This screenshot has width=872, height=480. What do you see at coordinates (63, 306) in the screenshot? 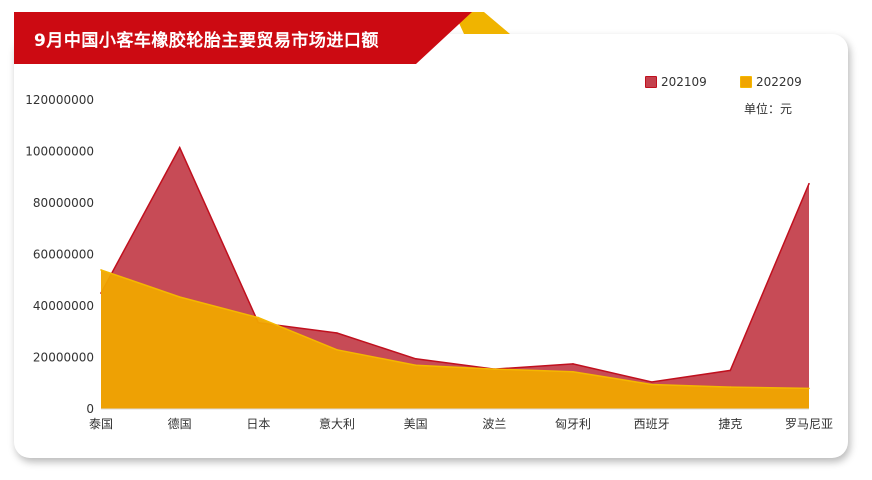
I see `y-tick-label: 40000000` at bounding box center [63, 306].